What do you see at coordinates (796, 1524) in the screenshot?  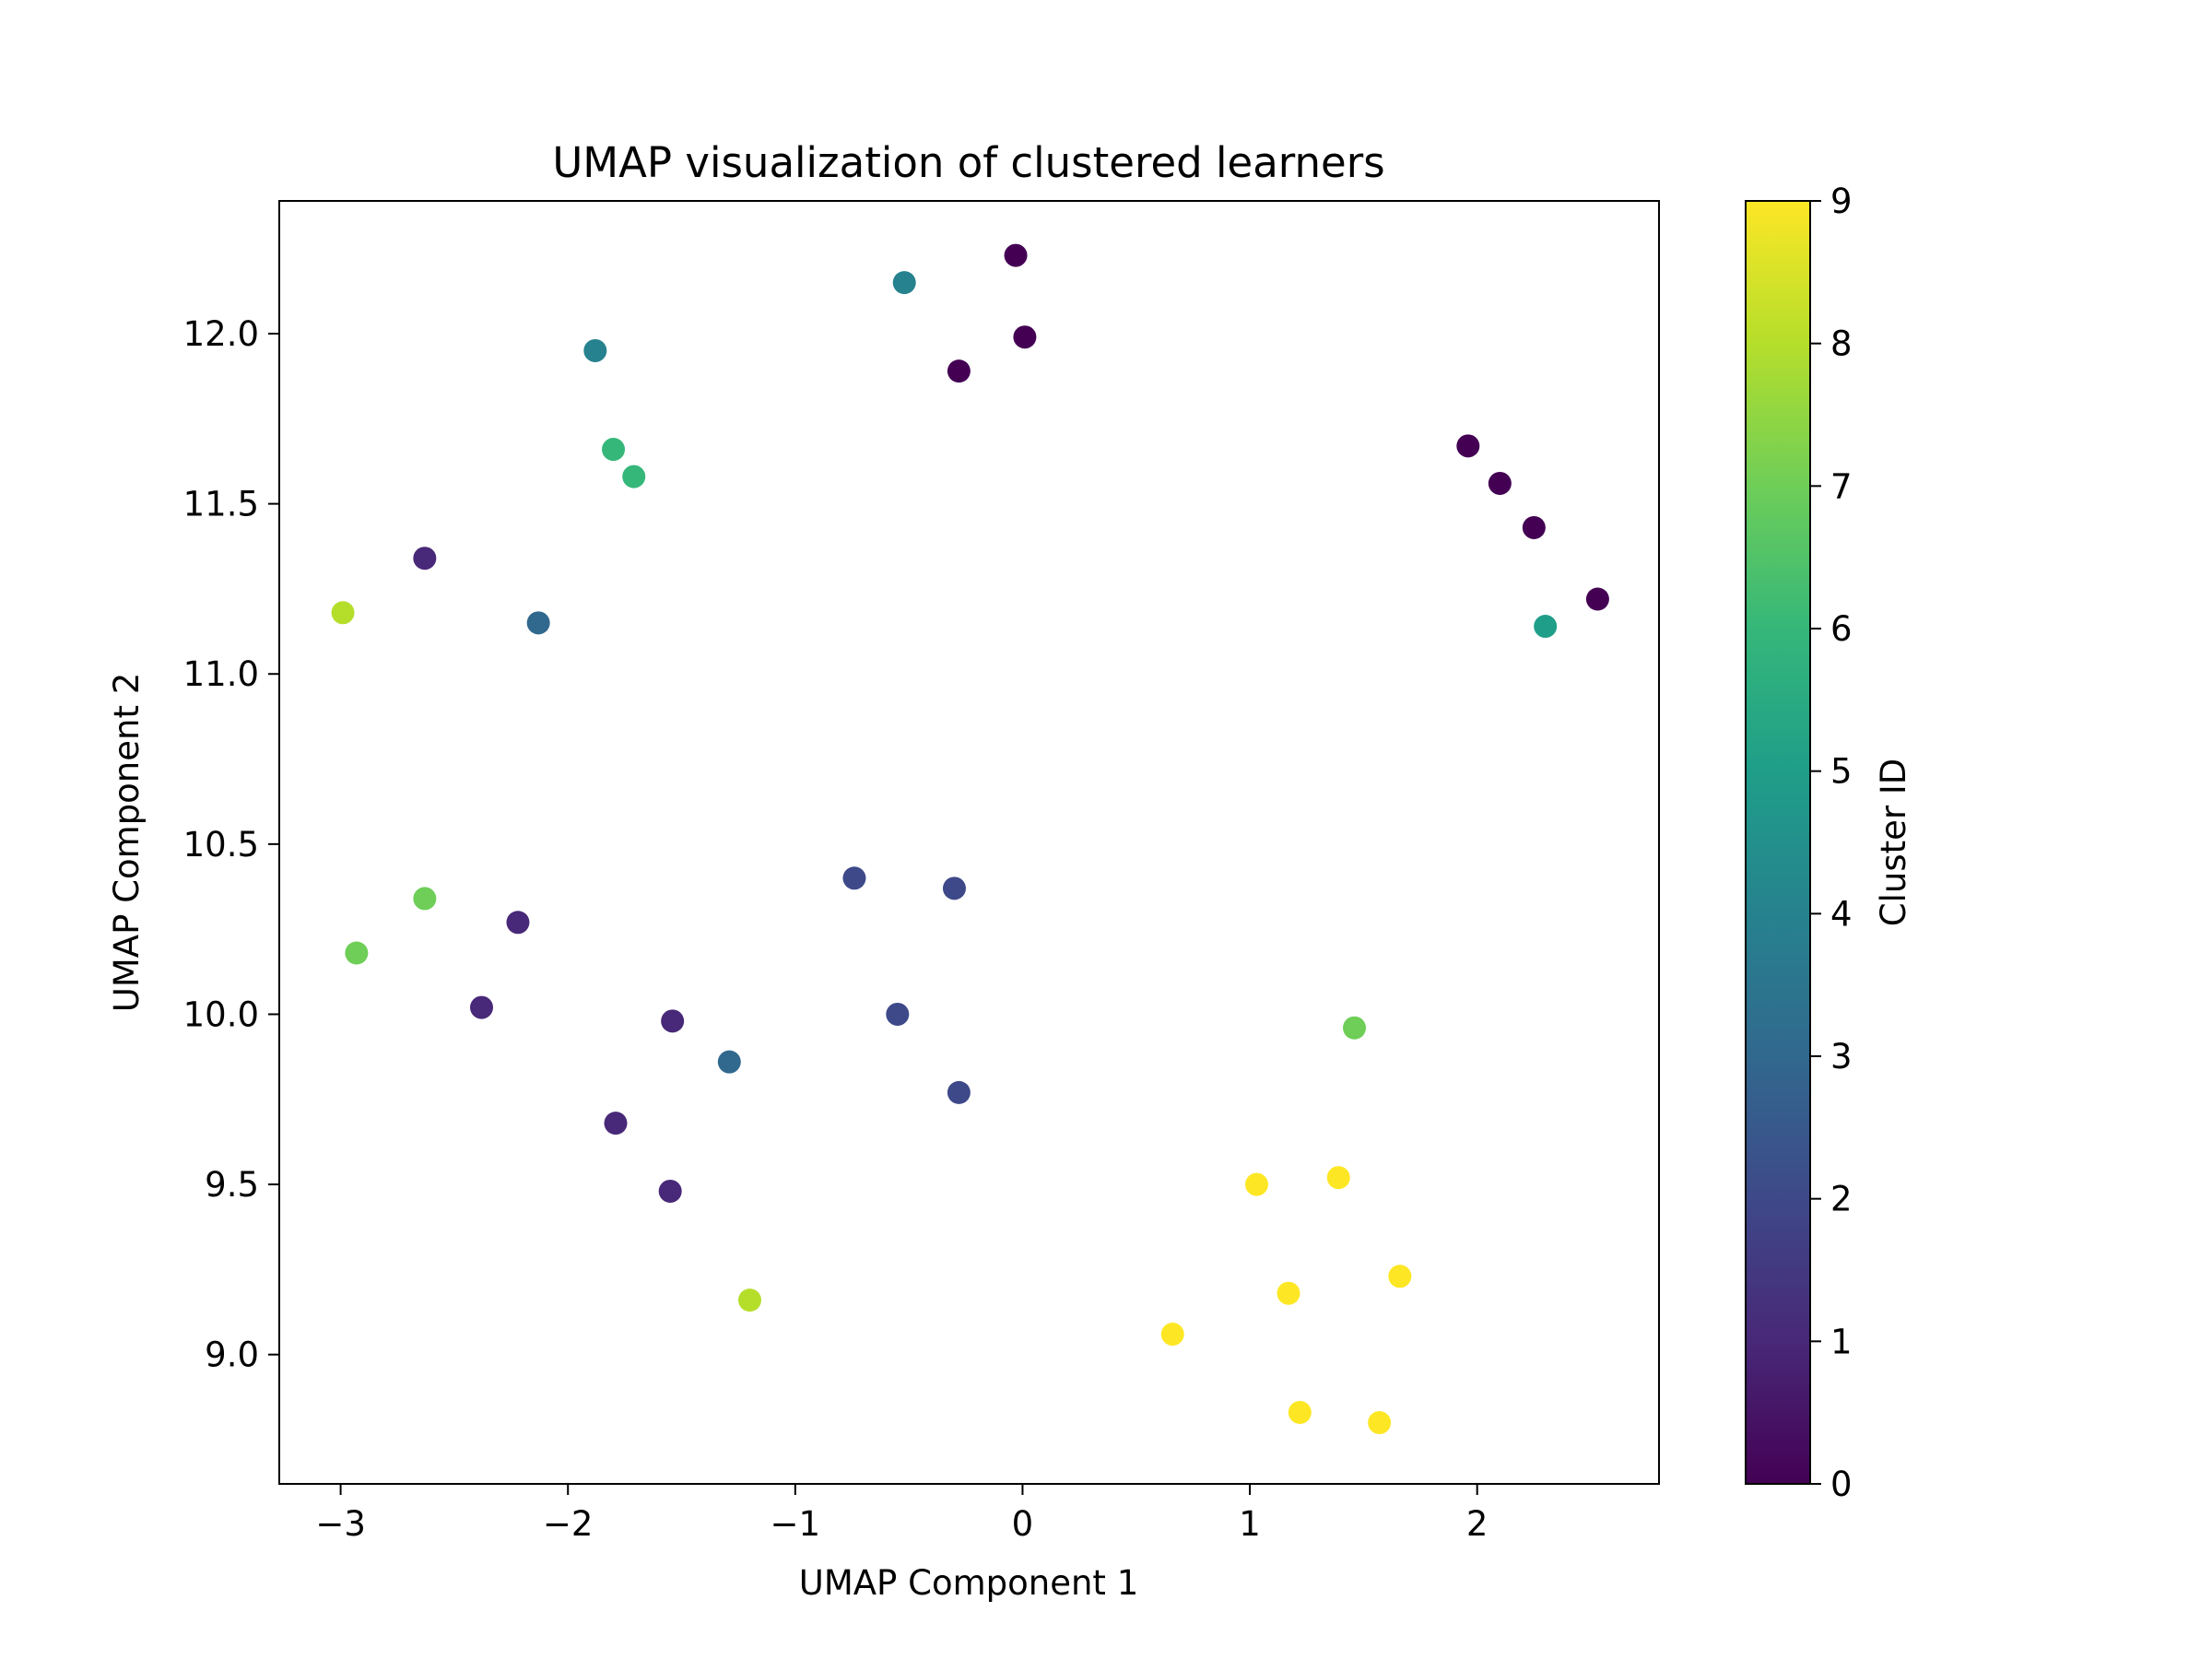 I see `x-tick-label: −1` at bounding box center [796, 1524].